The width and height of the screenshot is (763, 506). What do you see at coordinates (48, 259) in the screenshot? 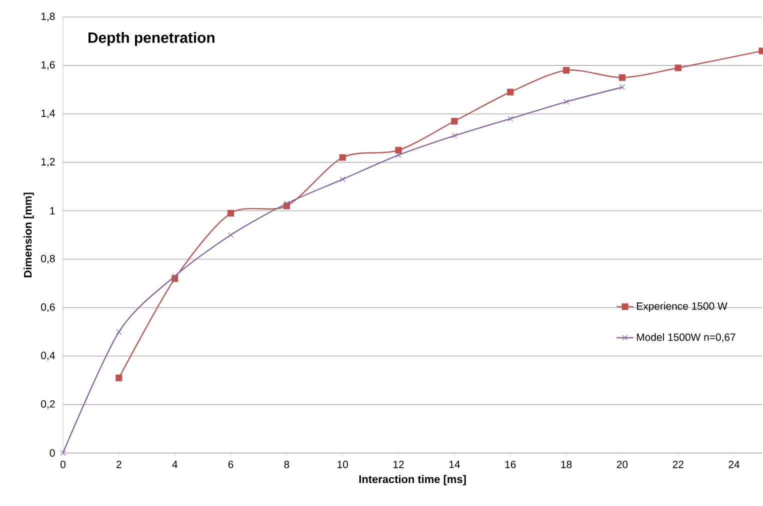
I see `y-tick-label: 0,8` at bounding box center [48, 259].